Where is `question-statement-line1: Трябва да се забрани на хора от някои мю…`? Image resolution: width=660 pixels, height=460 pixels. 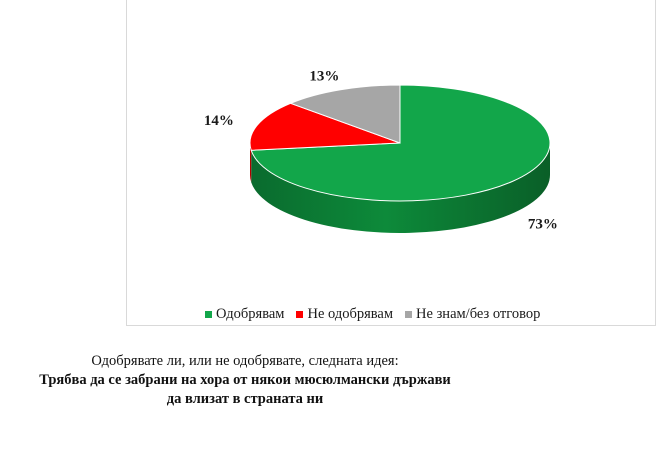
question-statement-line1: Трябва да се забрани на хора от някои мю… is located at coordinates (245, 380).